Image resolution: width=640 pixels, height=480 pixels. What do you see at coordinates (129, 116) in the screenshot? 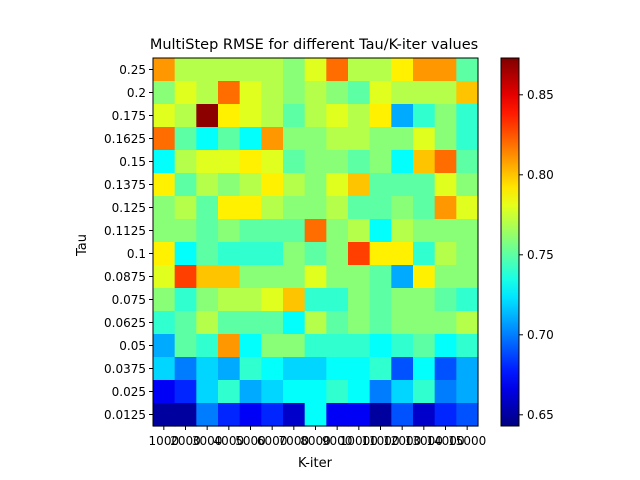
I see `y-tick-label: 0.175` at bounding box center [129, 116].